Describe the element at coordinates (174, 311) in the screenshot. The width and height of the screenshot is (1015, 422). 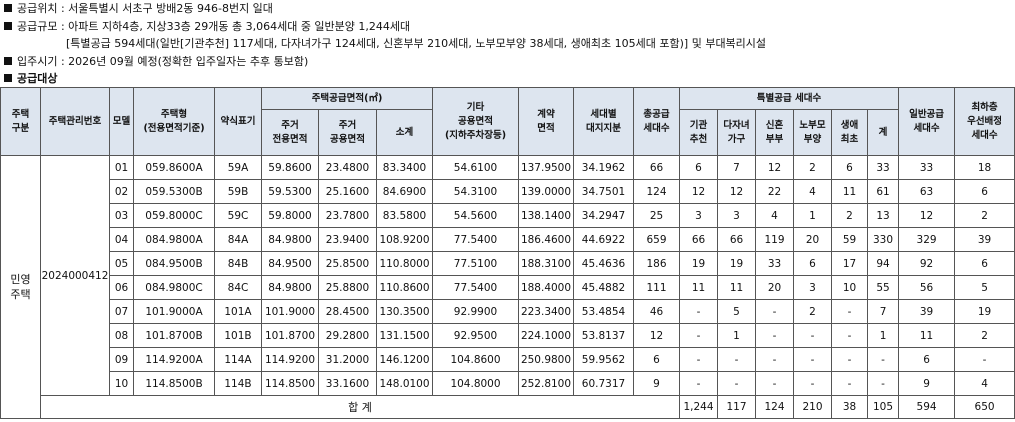
I see `cell-type: 101.9000A` at that location.